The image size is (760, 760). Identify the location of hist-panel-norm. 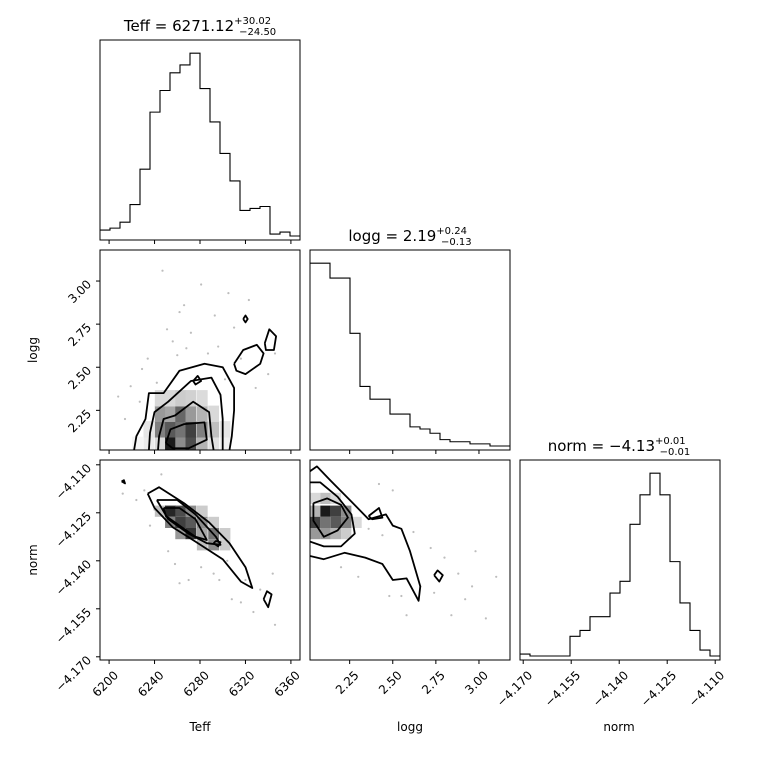
(620, 560).